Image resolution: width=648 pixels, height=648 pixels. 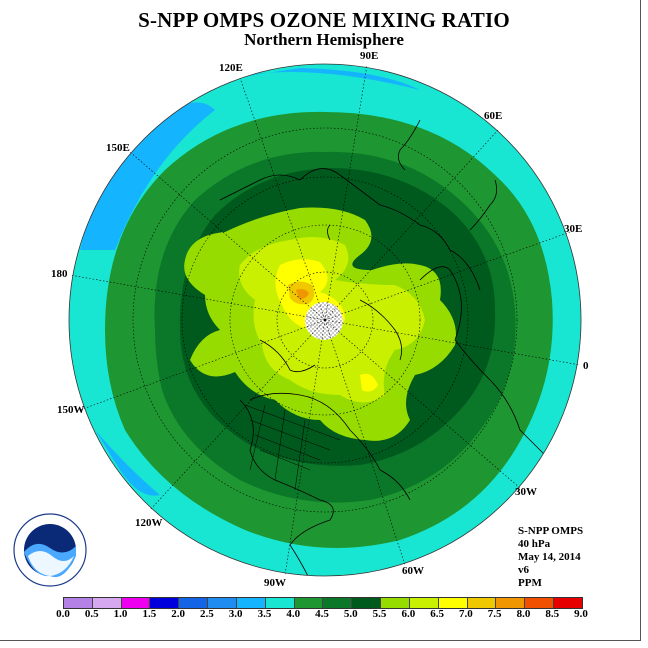 What do you see at coordinates (231, 68) in the screenshot?
I see `lon-label-120e: 120E` at bounding box center [231, 68].